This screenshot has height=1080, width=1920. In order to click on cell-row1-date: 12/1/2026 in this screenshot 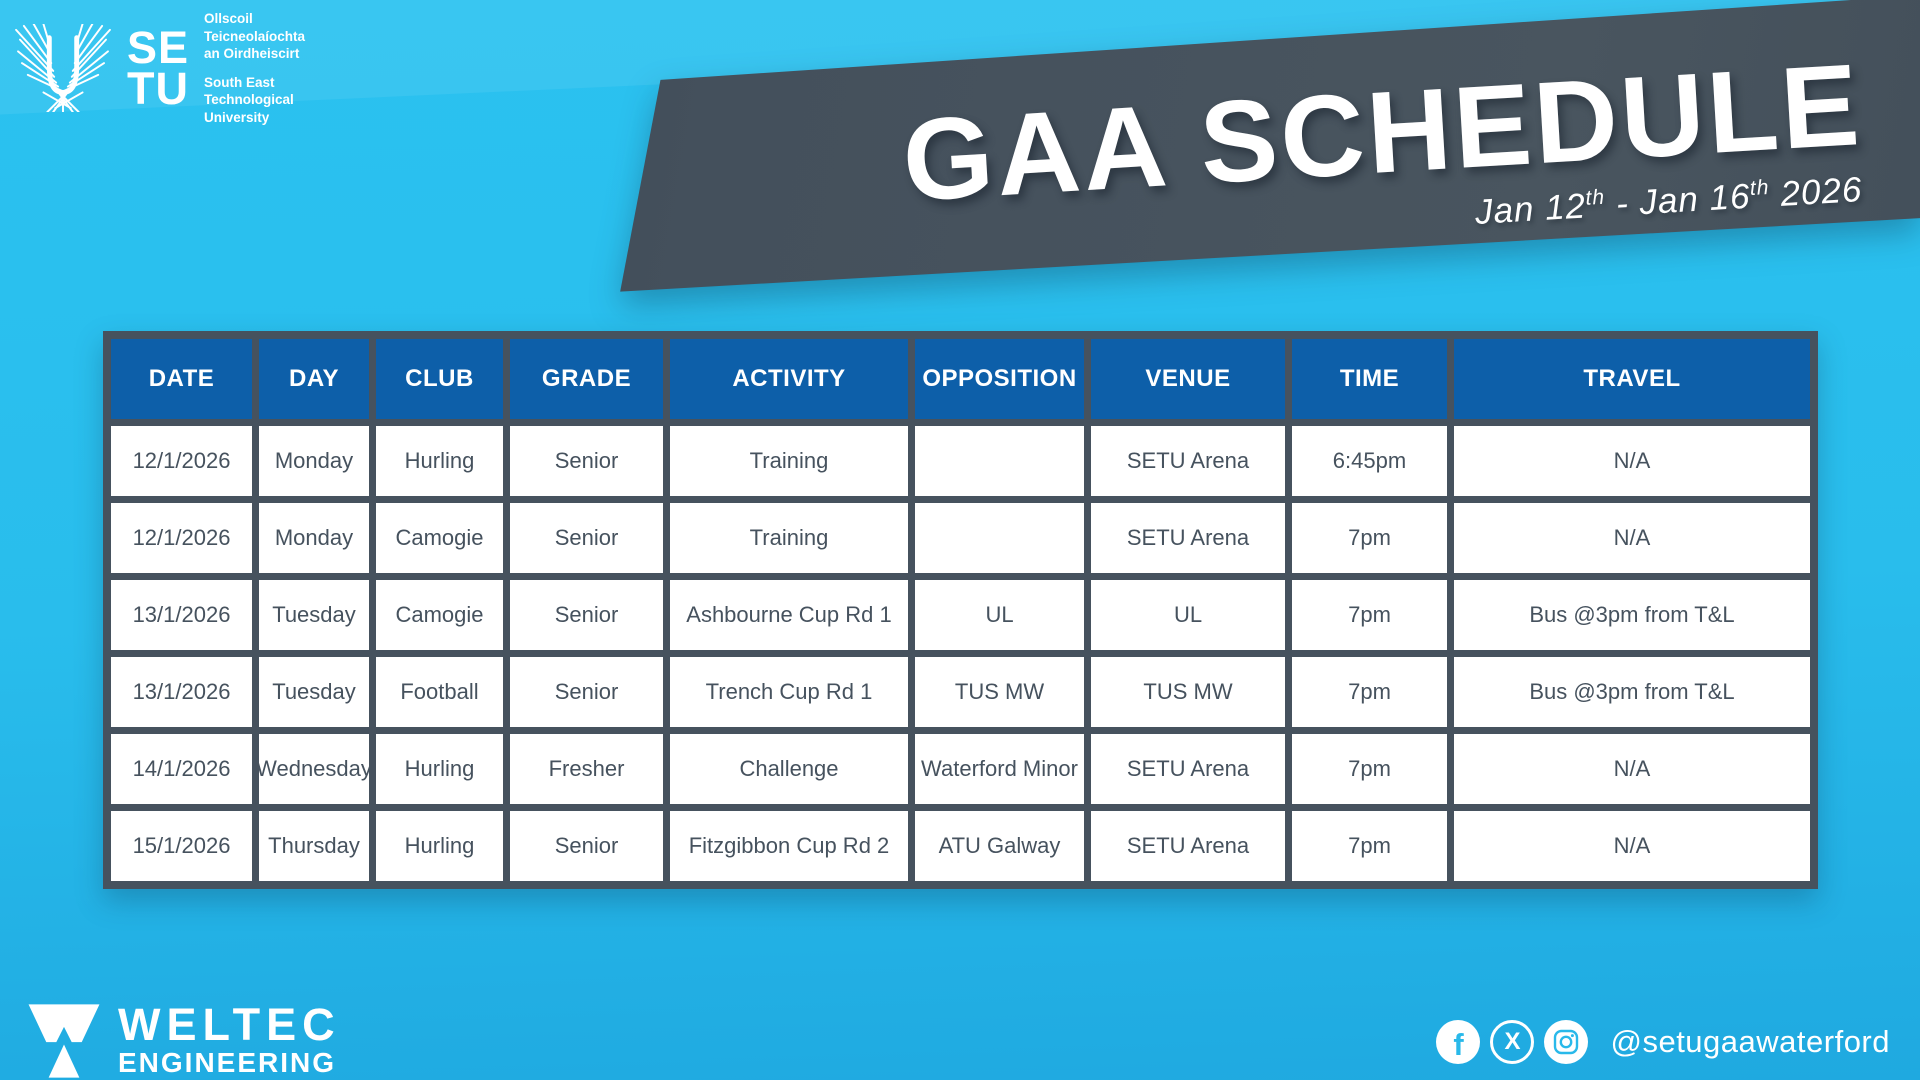, I will do `click(181, 461)`.